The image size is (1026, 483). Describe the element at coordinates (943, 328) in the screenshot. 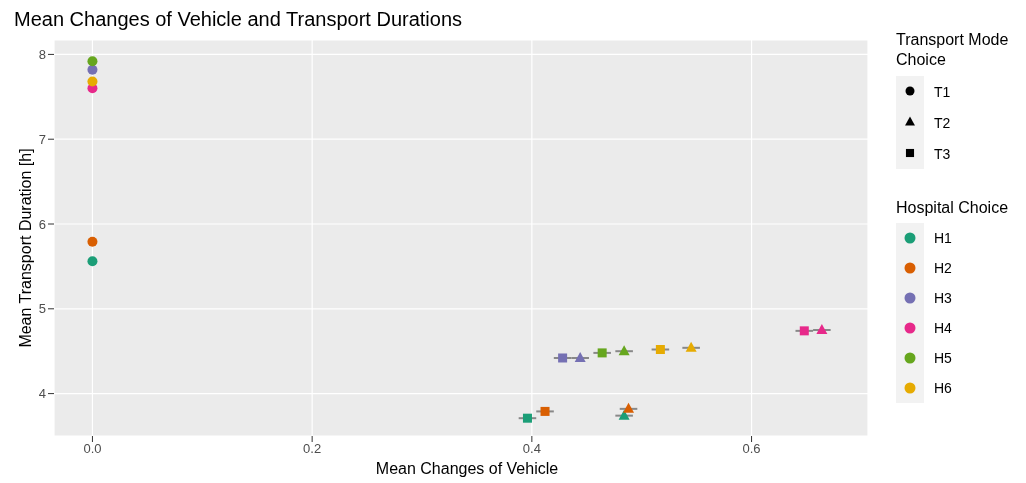

I see `legend-label: H4` at that location.